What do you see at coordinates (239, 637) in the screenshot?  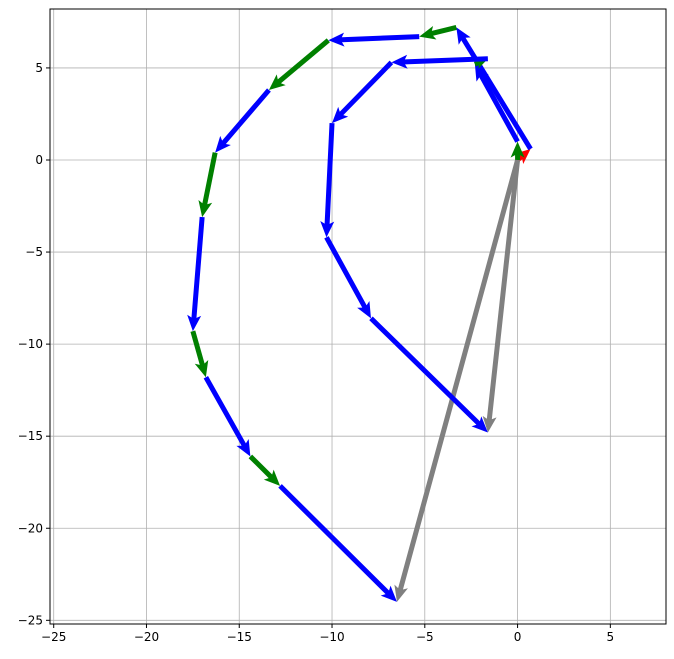 I see `x-tick-label: −15` at bounding box center [239, 637].